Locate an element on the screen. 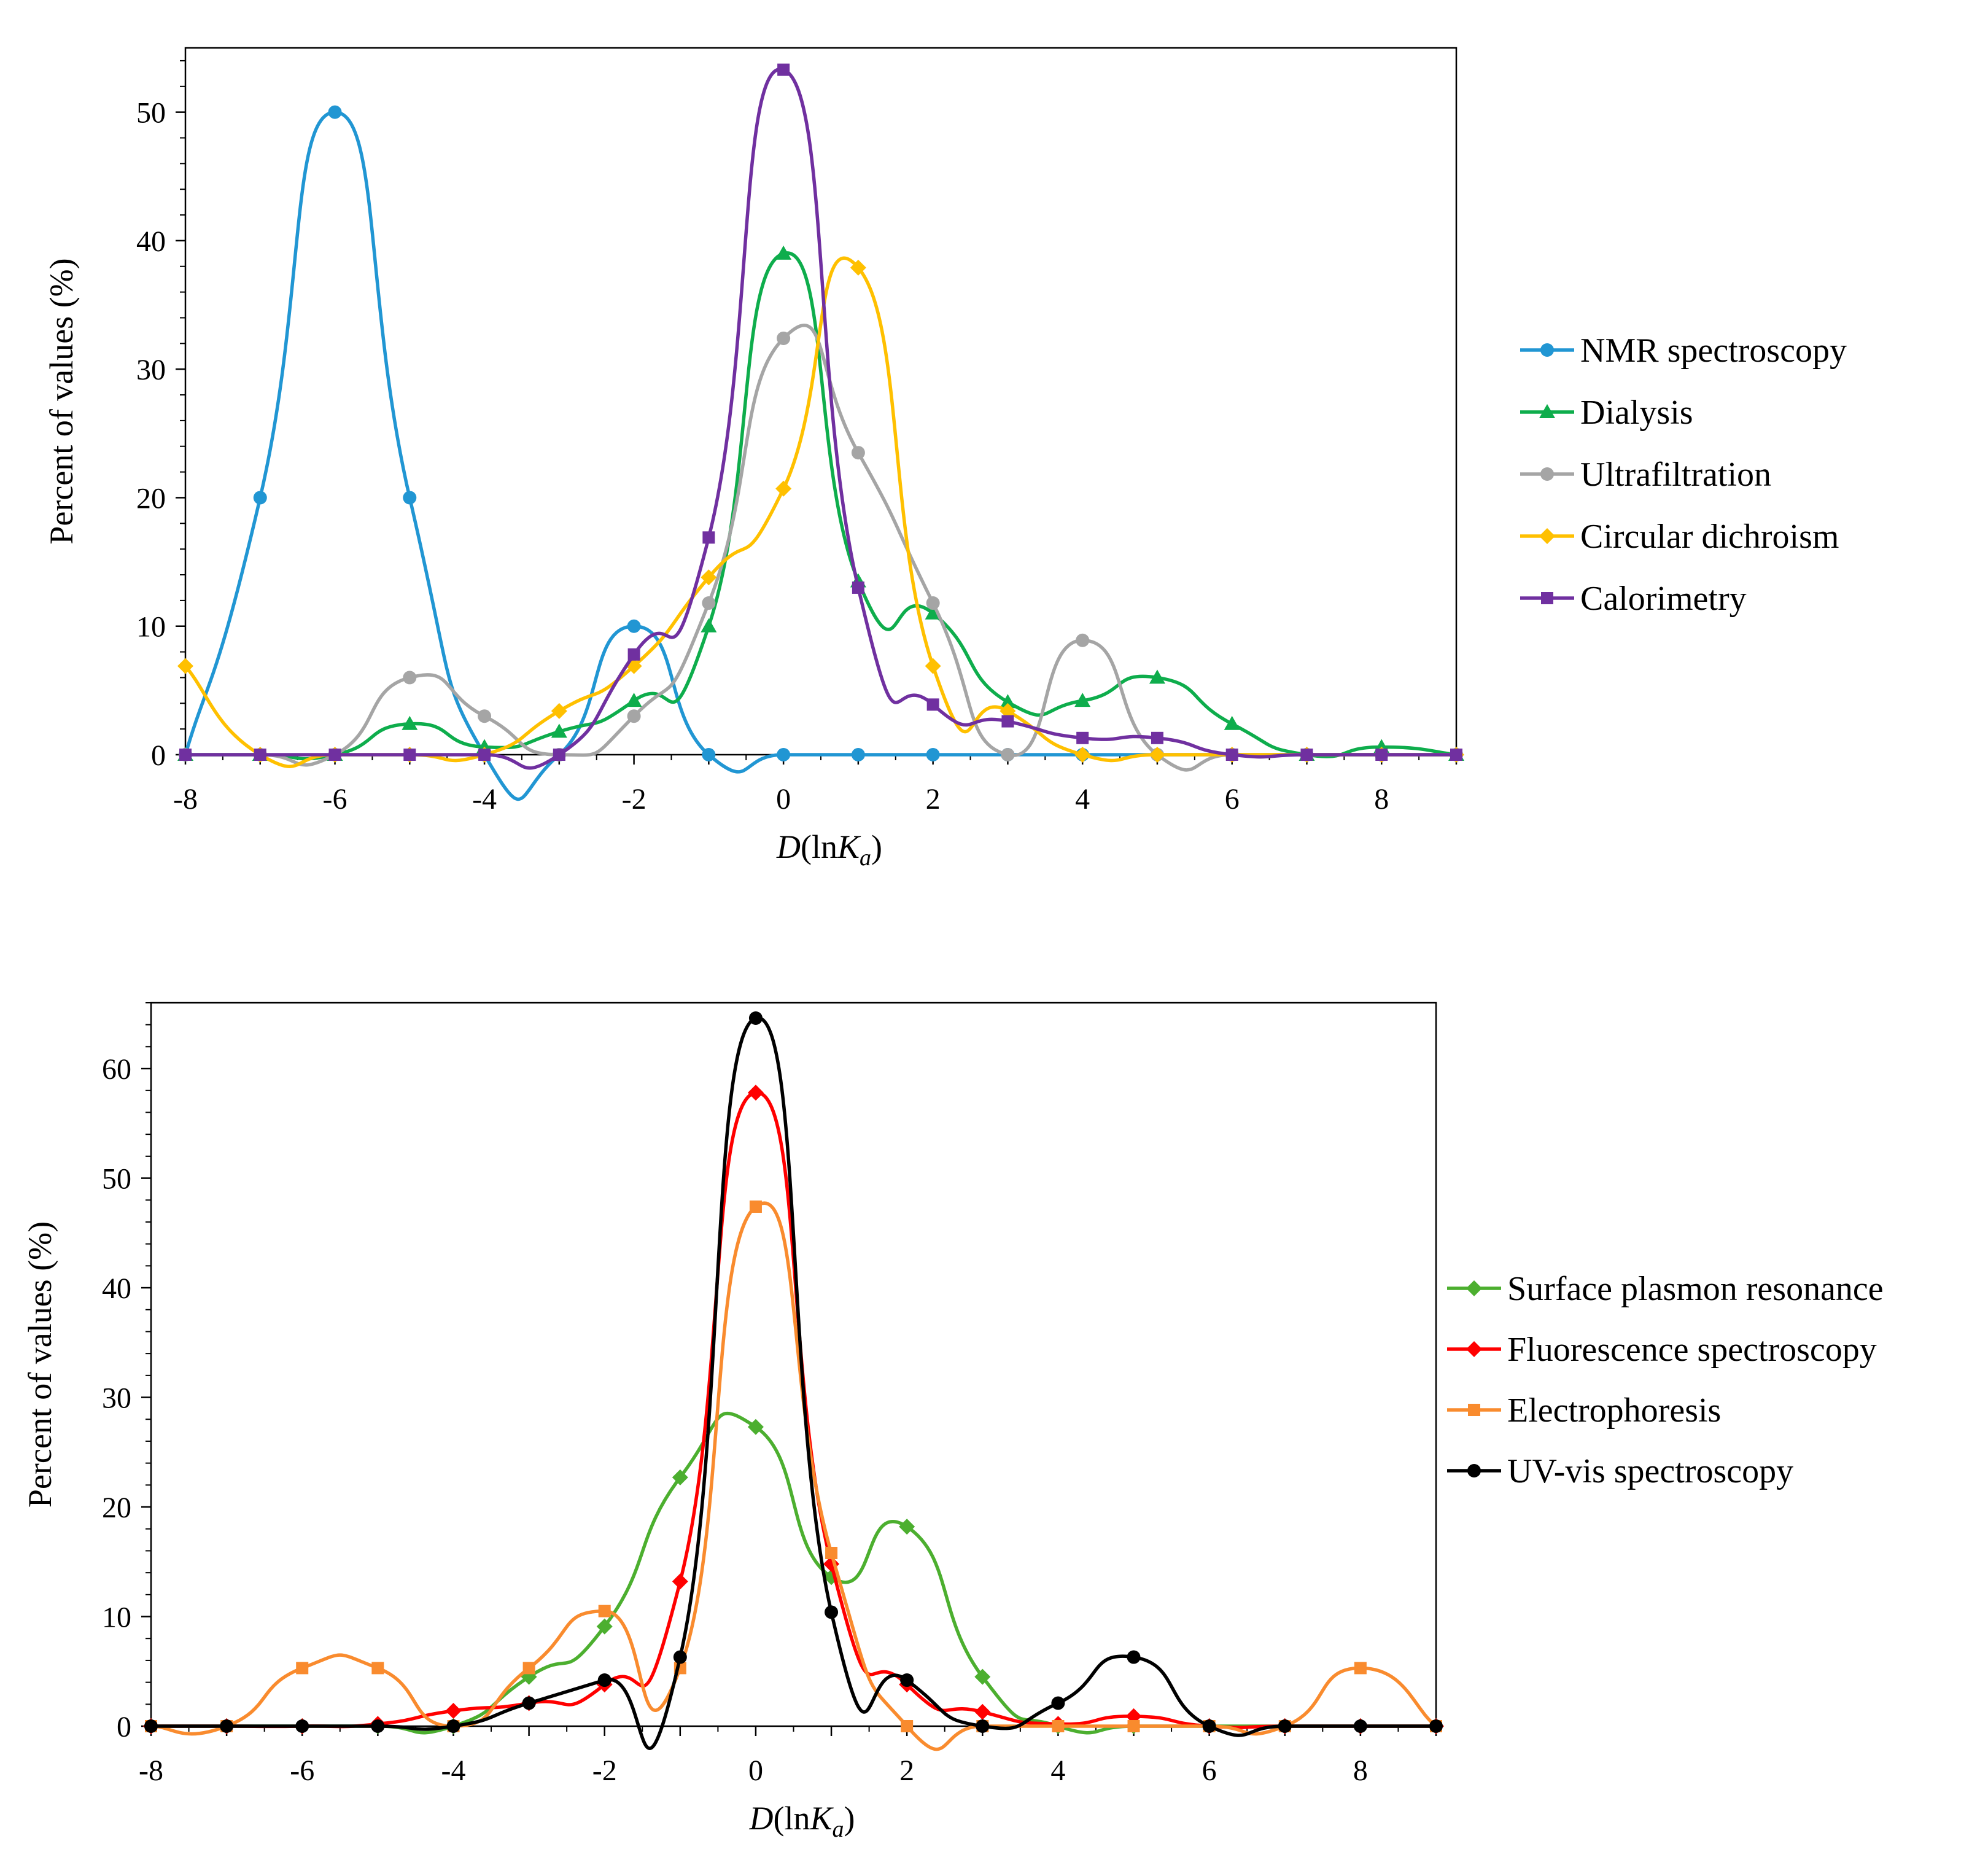 The image size is (1980, 1876). x-axis-title-sub: a is located at coordinates (839, 1829).